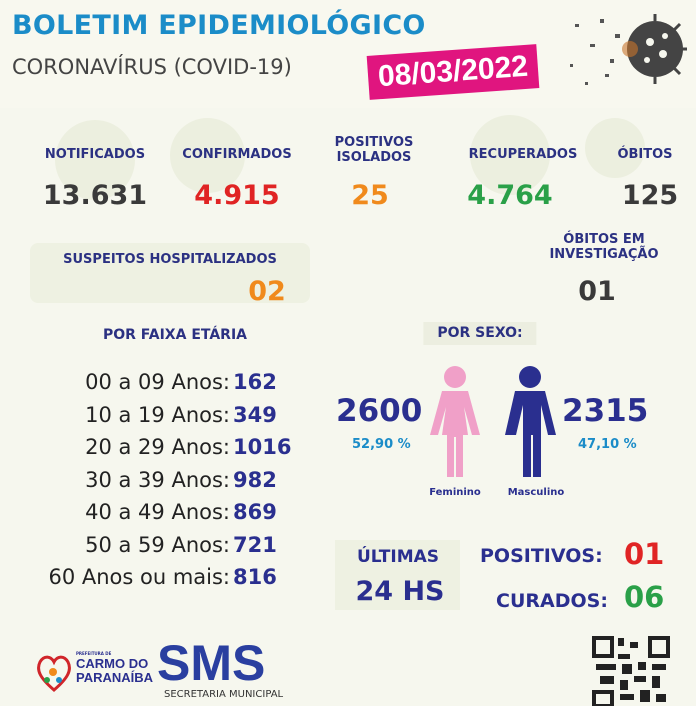 The image size is (696, 706). Describe the element at coordinates (541, 556) in the screenshot. I see `positivos-24h-label: POSITIVOS:` at that location.